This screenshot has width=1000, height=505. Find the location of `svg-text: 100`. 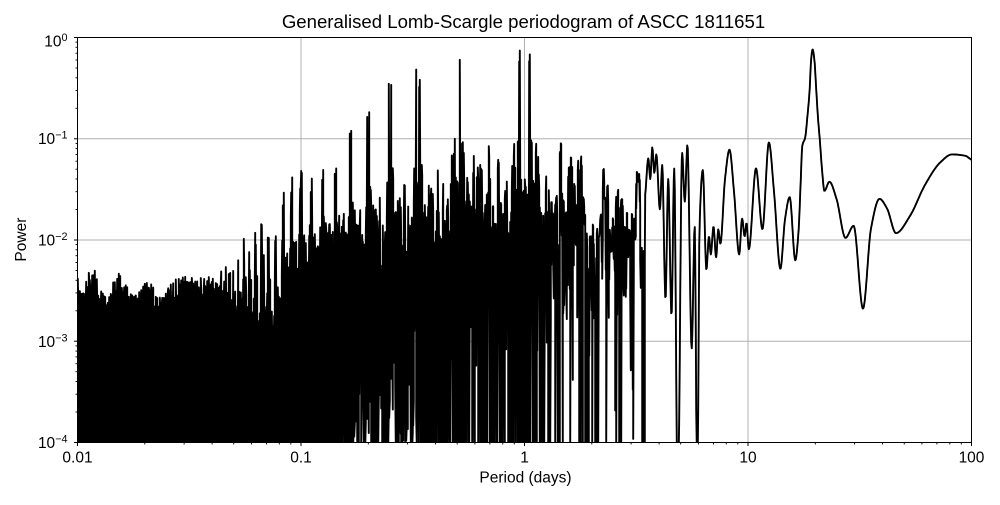

svg-text: 100 is located at coordinates (972, 457).